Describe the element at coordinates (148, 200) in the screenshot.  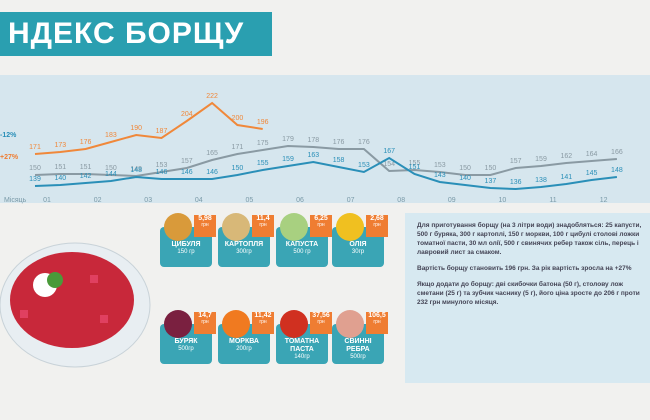
I see `x-tick-label: 03` at that location.